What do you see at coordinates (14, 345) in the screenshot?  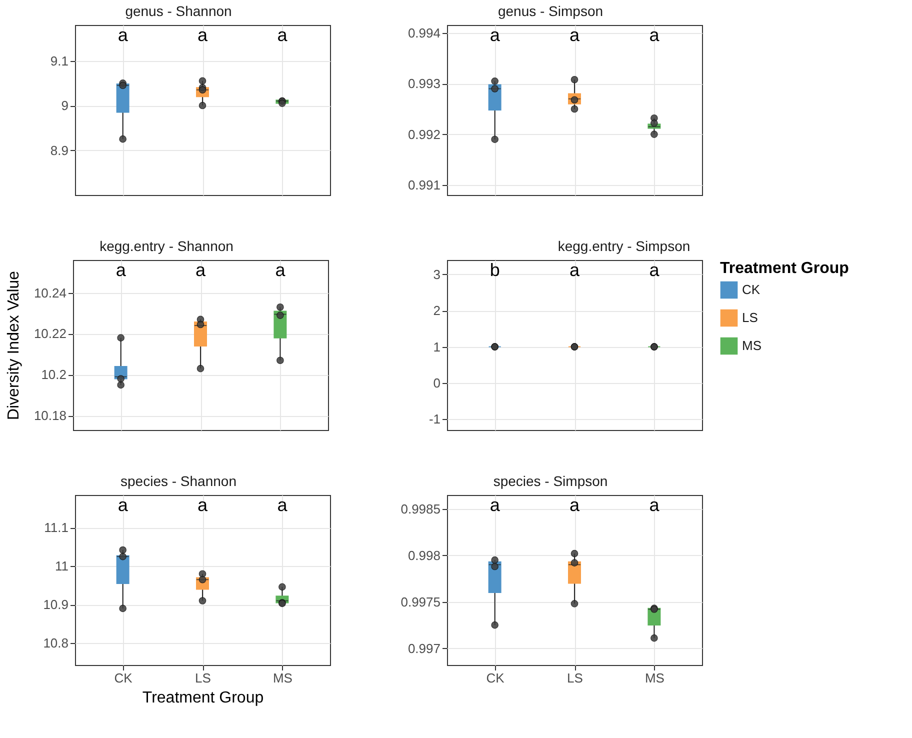 I see `y-axis-title: Diversity Index Value` at bounding box center [14, 345].